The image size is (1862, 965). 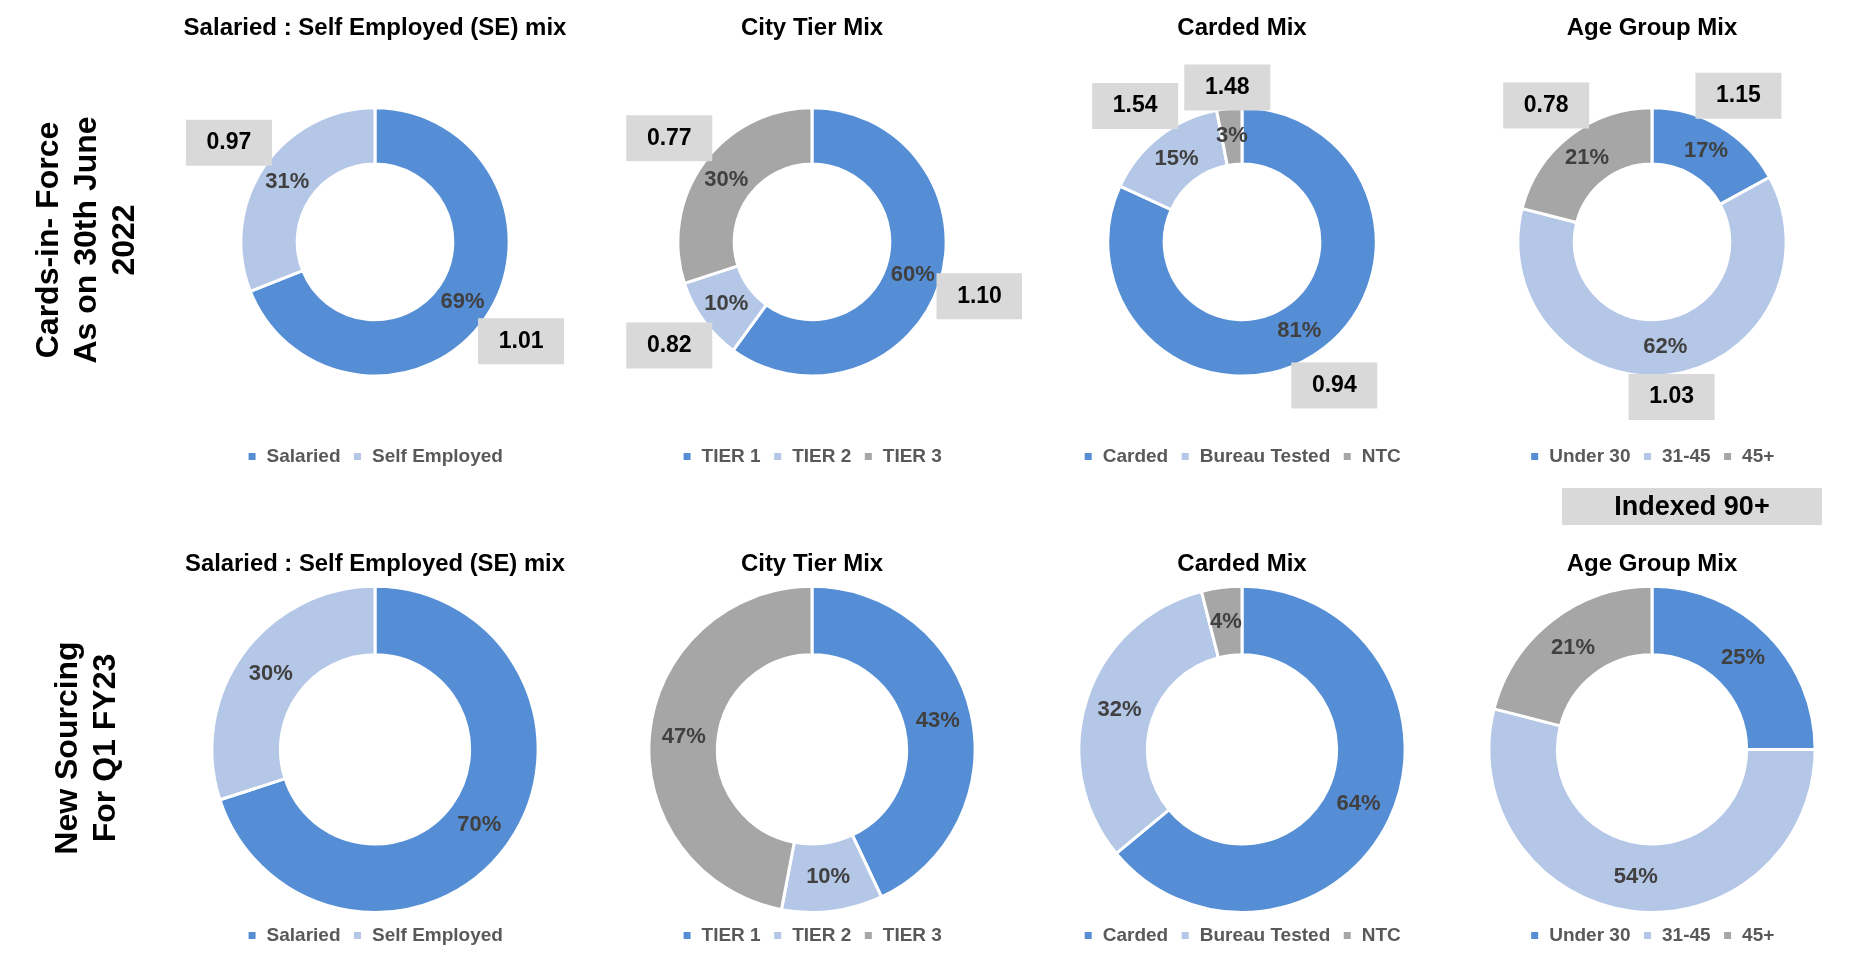 I want to click on data-label: 60%, so click(x=912, y=273).